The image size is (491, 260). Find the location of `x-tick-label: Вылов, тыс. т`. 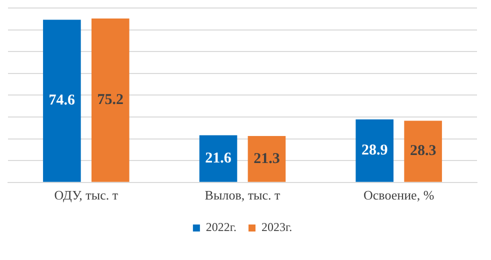

x-tick-label: Вылов, тыс. т is located at coordinates (242, 195).